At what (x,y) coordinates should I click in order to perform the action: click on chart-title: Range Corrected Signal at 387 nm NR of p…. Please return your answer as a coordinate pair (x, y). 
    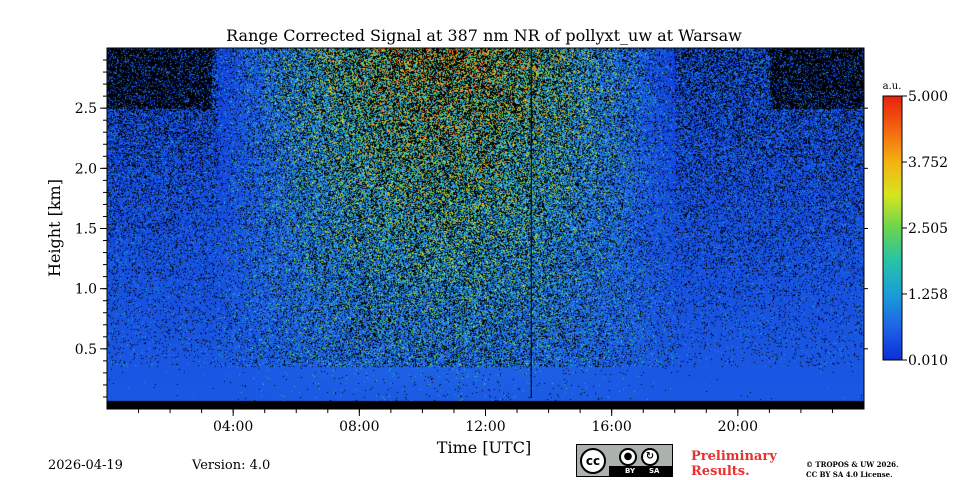
    Looking at the image, I should click on (484, 35).